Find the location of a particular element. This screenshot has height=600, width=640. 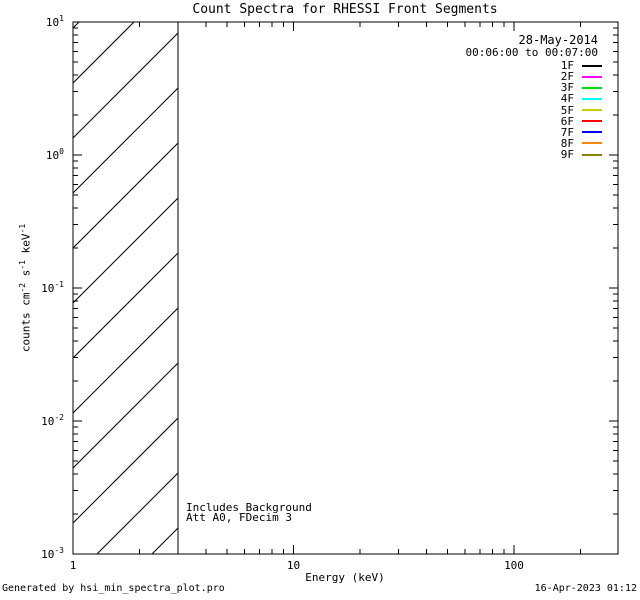

y-tick-label: 10⁻¹ is located at coordinates (52, 287).